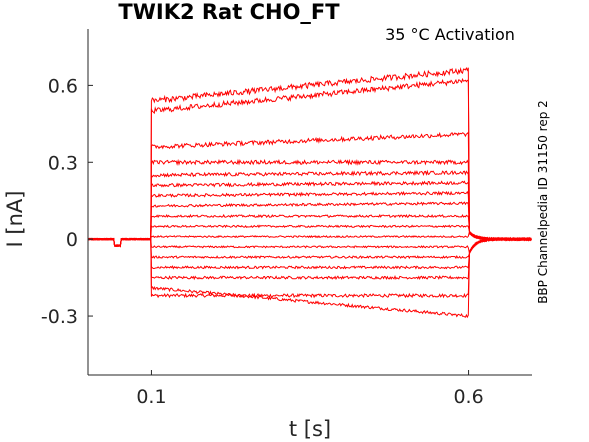 The height and width of the screenshot is (442, 589). I want to click on side-label: BBP Channelpedia ID 31150 rep 2, so click(543, 202).